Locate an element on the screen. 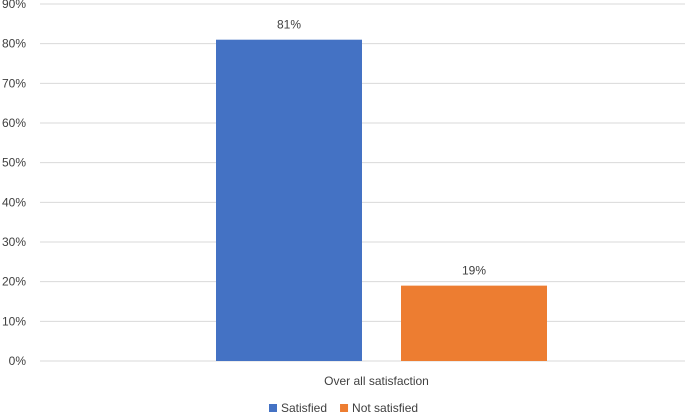 This screenshot has width=685, height=414. y-tick-label: 30% is located at coordinates (14, 242).